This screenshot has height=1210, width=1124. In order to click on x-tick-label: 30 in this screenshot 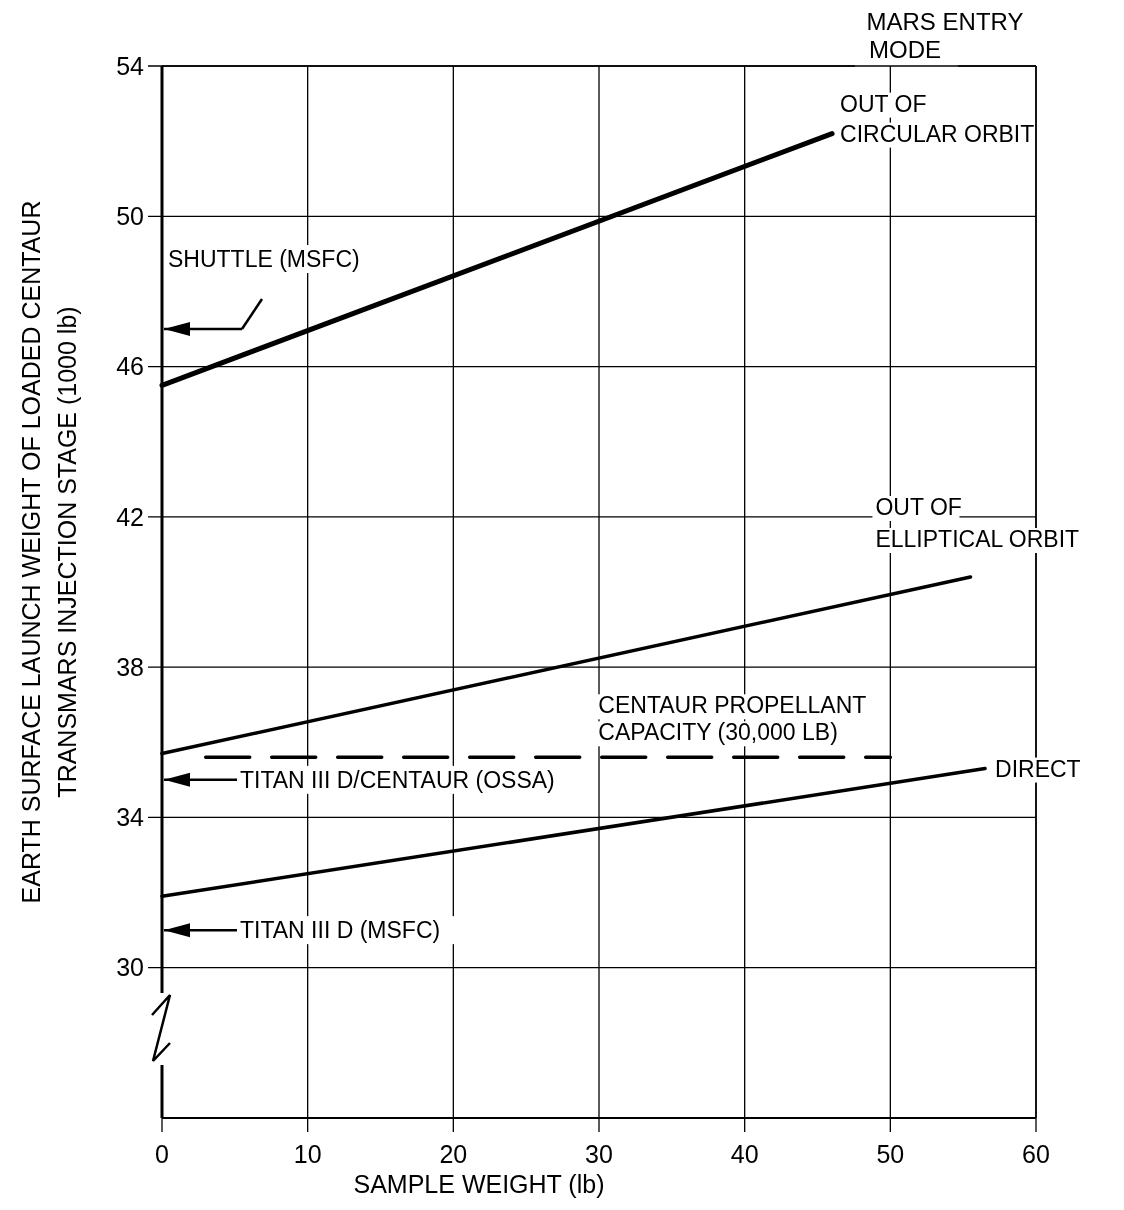, I will do `click(599, 1154)`.